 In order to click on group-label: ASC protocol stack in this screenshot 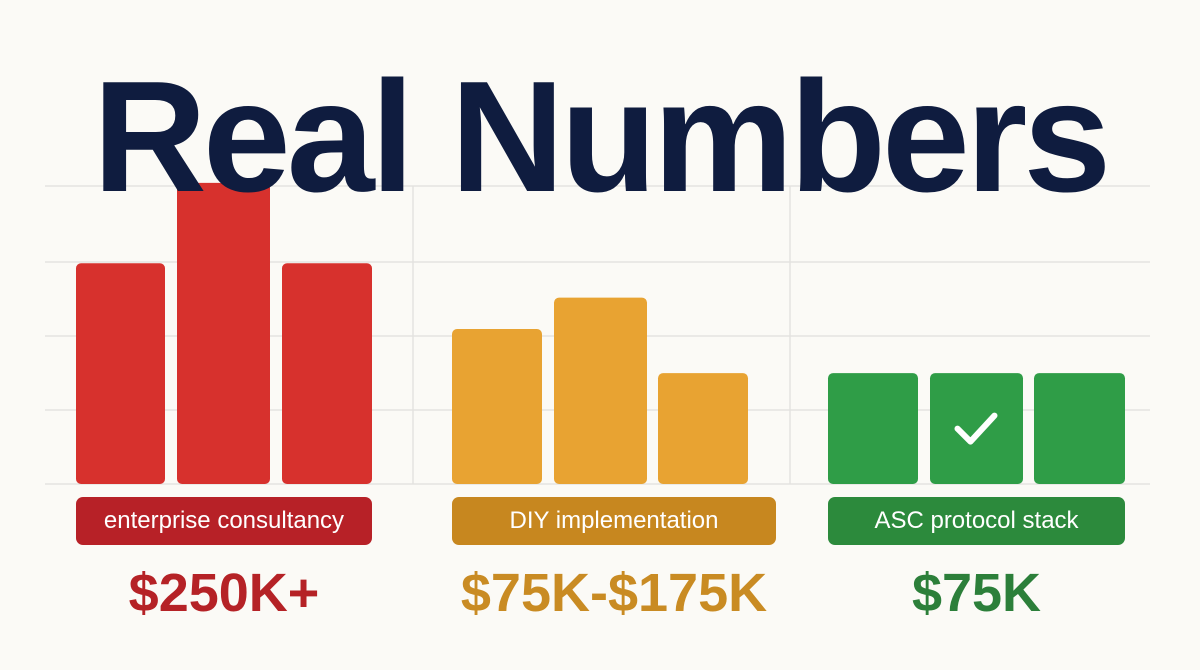, I will do `click(976, 521)`.